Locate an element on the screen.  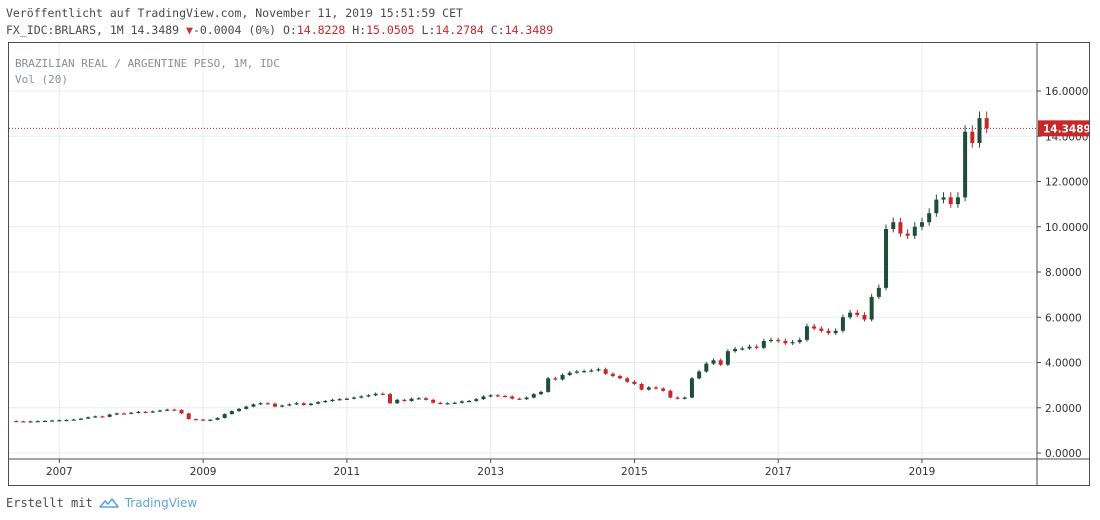
tradingview-brand: TradingView is located at coordinates (161, 503).